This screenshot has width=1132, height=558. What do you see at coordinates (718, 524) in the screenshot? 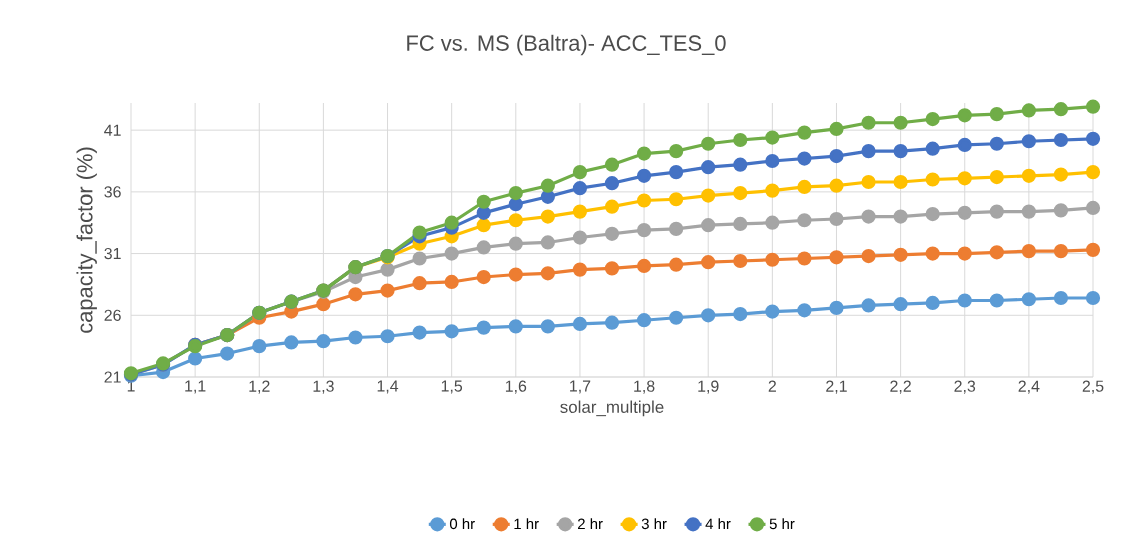
I see `legend-label: 4 hr` at bounding box center [718, 524].